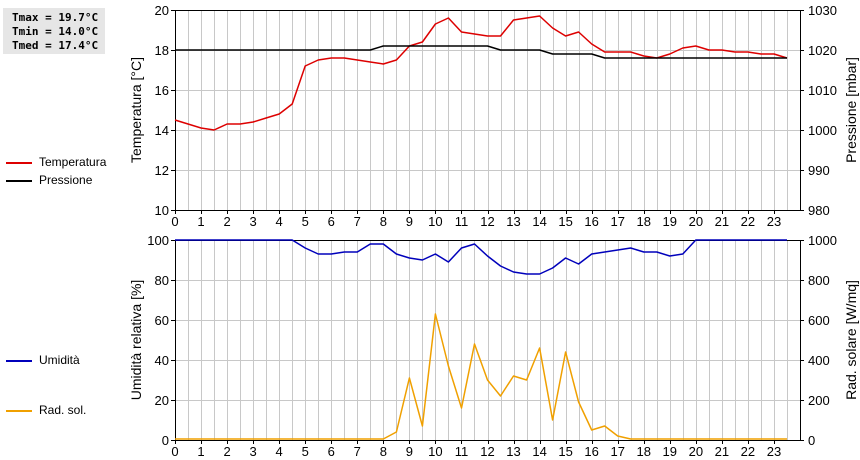 The height and width of the screenshot is (460, 860). What do you see at coordinates (19, 181) in the screenshot?
I see `legend-swatch-pressione` at bounding box center [19, 181].